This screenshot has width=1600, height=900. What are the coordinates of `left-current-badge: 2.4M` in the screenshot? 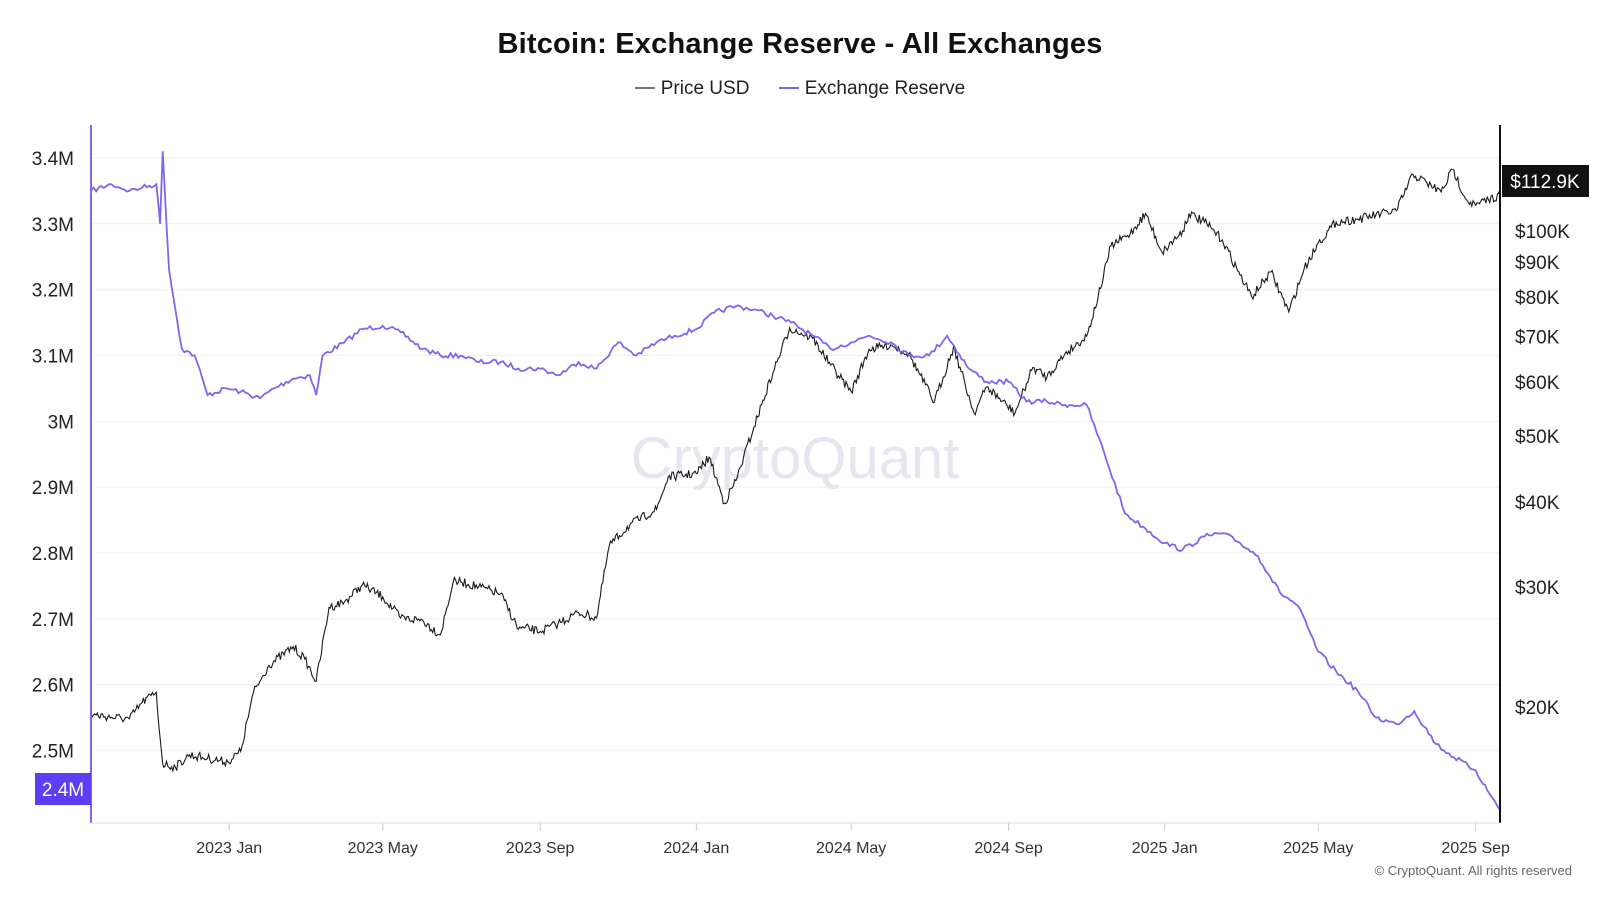 It's located at (63, 789).